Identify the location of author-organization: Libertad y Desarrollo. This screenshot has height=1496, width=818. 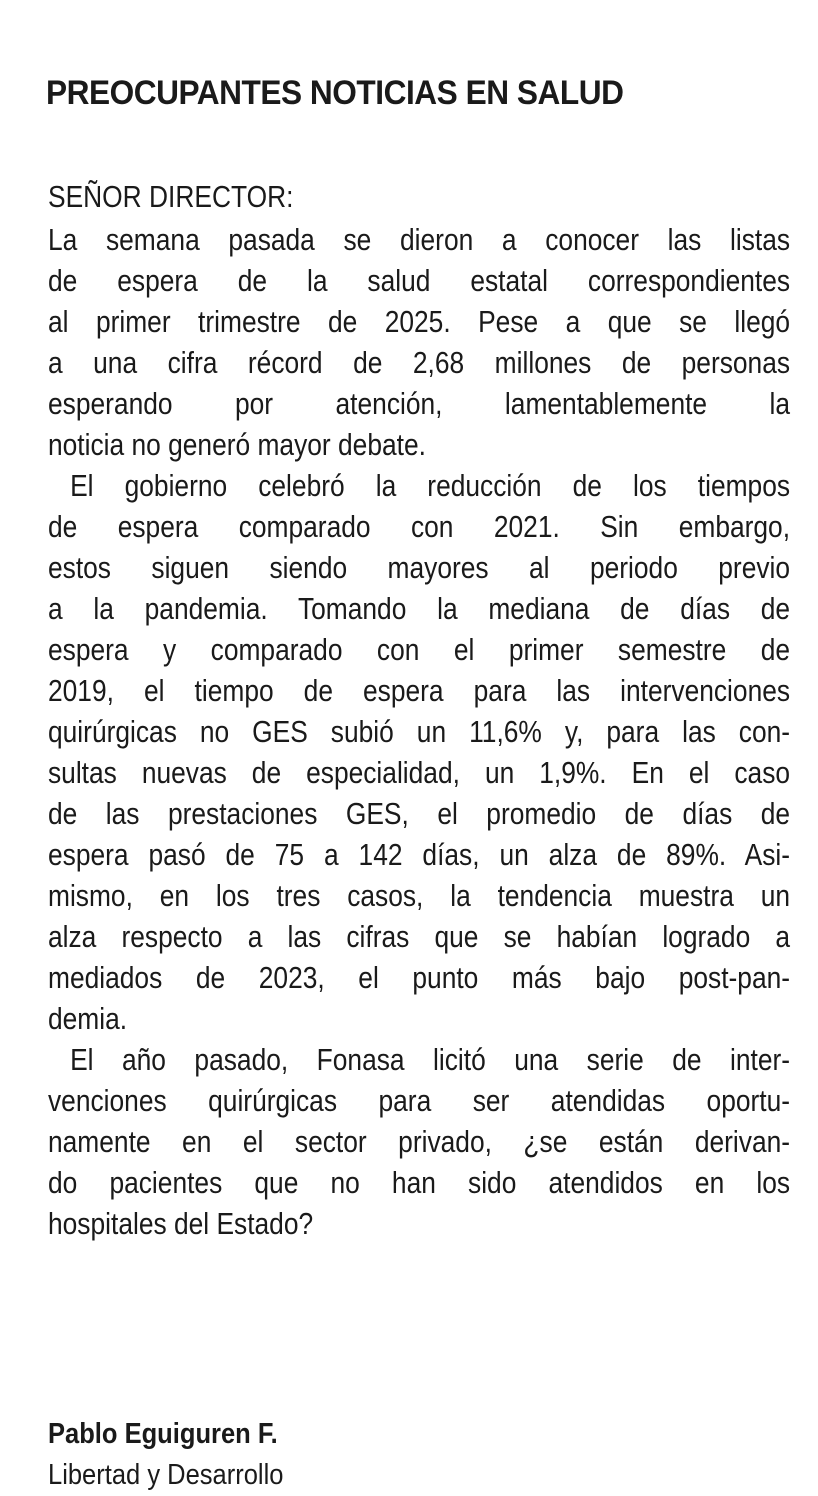
(166, 1475).